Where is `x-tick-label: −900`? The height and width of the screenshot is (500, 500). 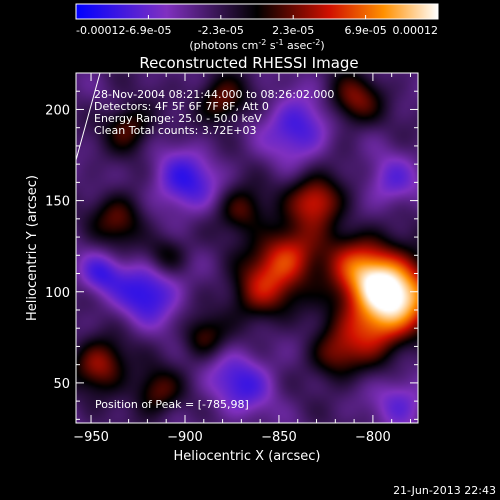 x-tick-label: −900 is located at coordinates (185, 437).